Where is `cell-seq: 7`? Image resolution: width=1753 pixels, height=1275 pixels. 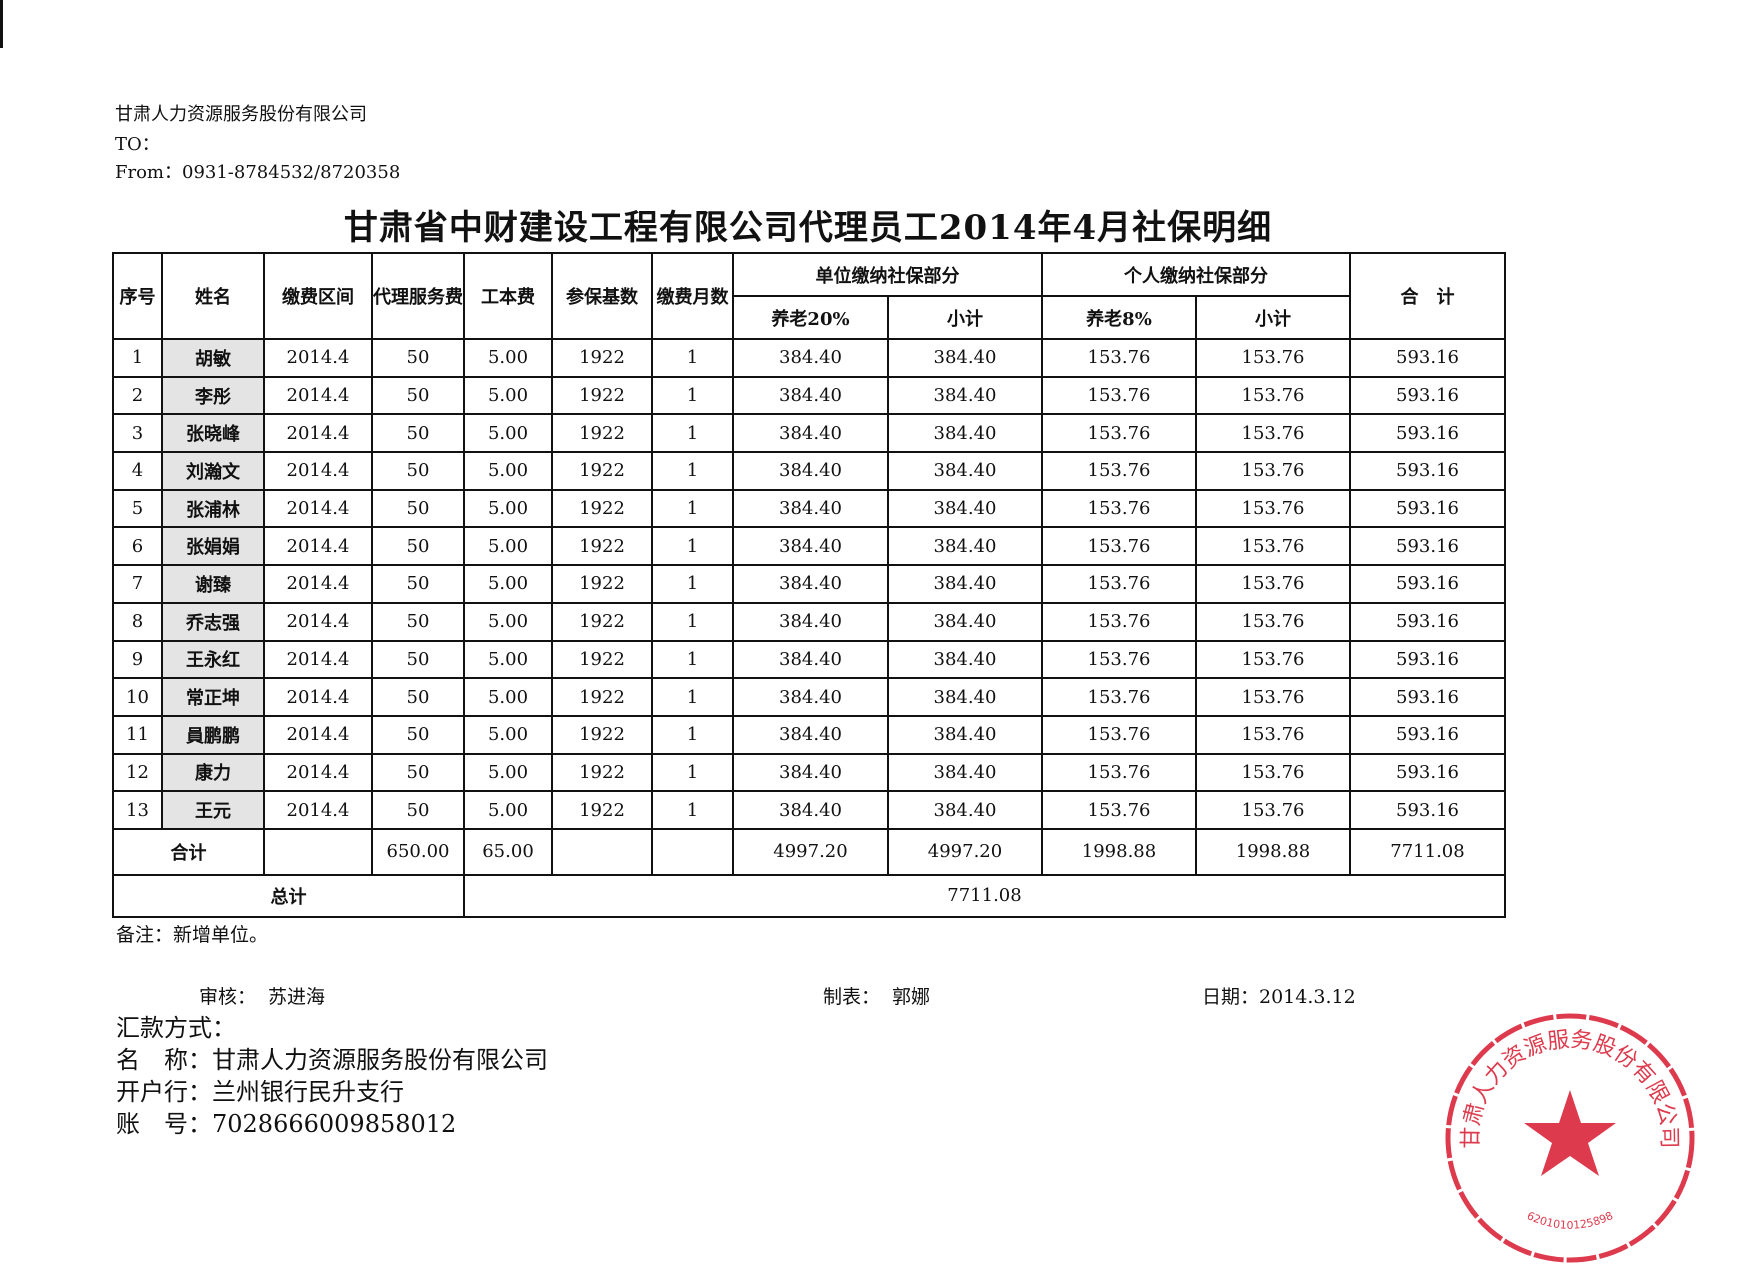 cell-seq: 7 is located at coordinates (137, 584).